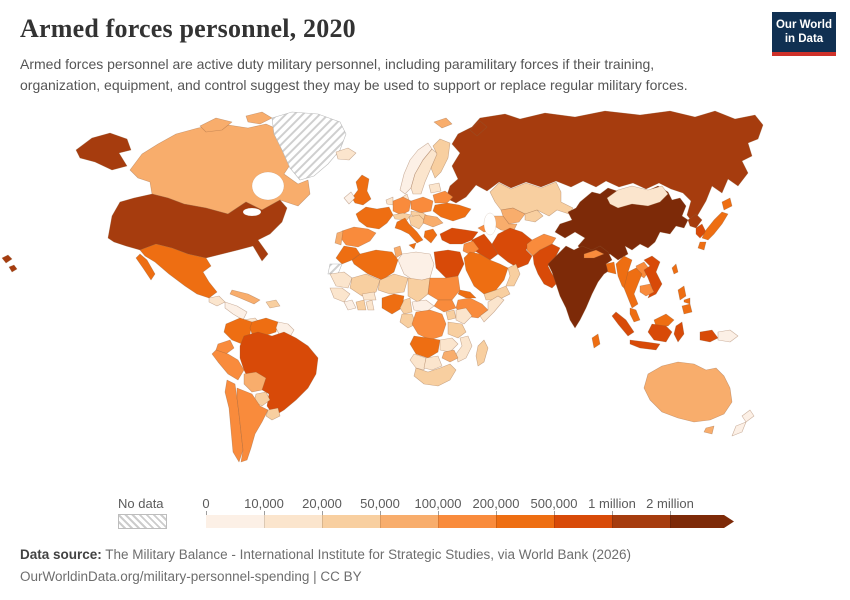  Describe the element at coordinates (402, 216) in the screenshot. I see `country-switzerland-austria` at that location.